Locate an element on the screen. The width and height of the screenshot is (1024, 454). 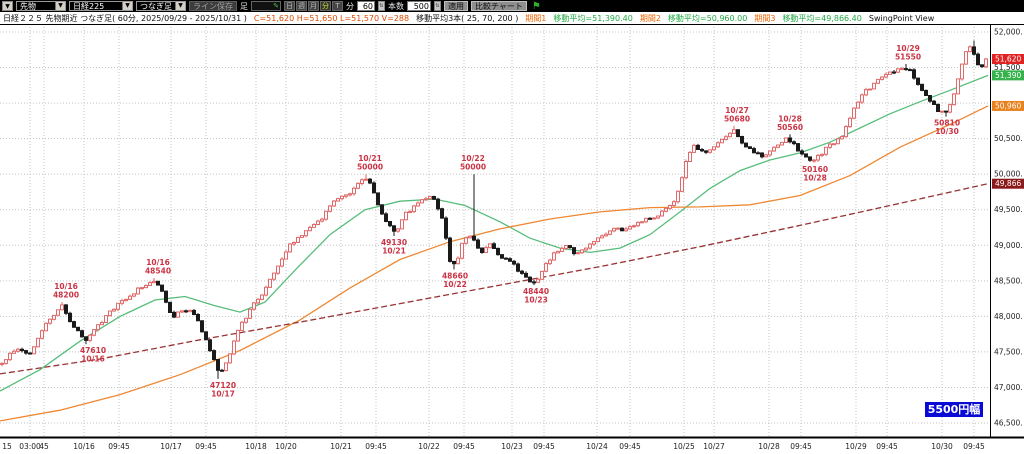
info-segment-8: 移動平均=49,866.40 is located at coordinates (822, 18).